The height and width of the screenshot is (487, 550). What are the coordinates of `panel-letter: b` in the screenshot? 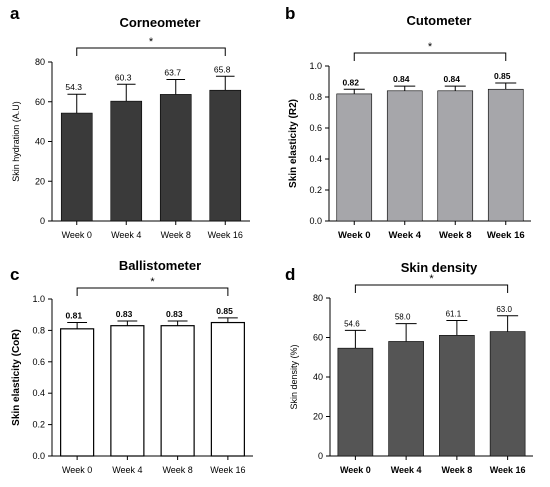 It's located at (290, 13).